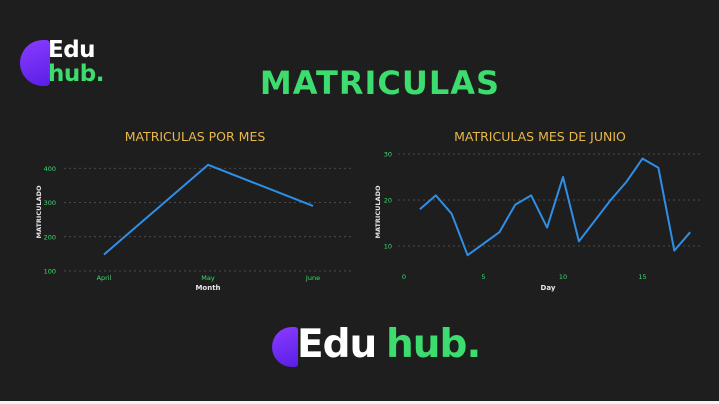  I want to click on y-tick-label: 400, so click(50, 169).